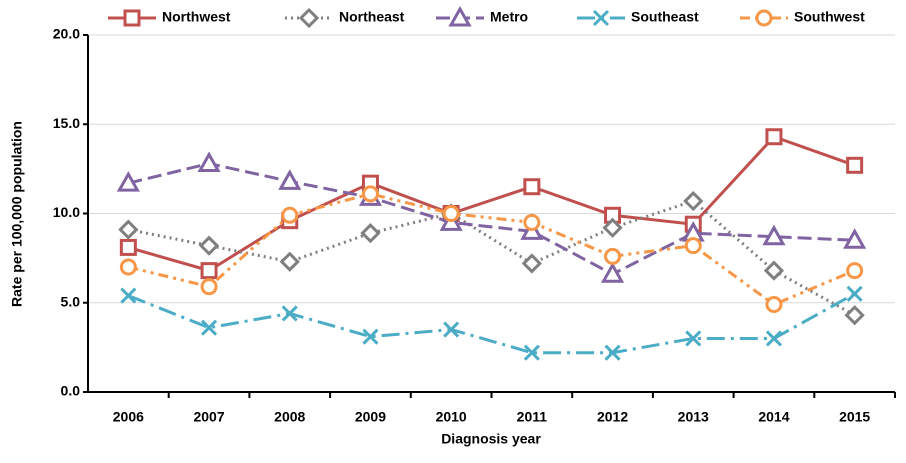 The width and height of the screenshot is (906, 463). What do you see at coordinates (773, 417) in the screenshot?
I see `x-tick-label: 2014` at bounding box center [773, 417].